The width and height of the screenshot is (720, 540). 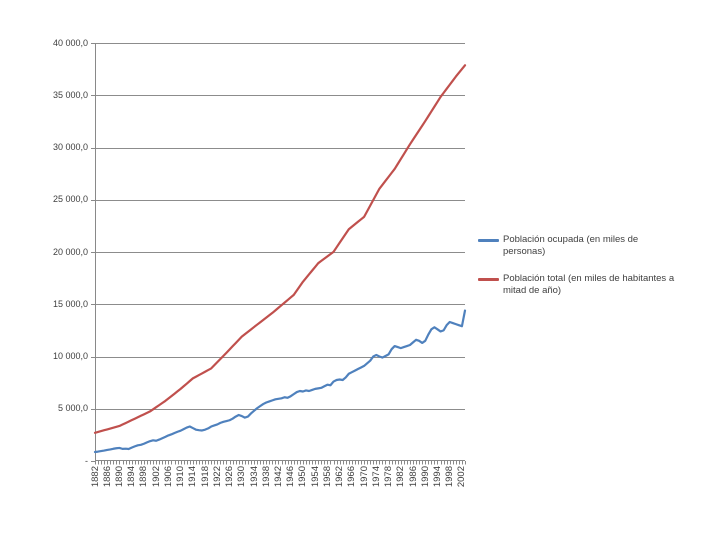 I want to click on x-axis-label: 1962, so click(x=340, y=477).